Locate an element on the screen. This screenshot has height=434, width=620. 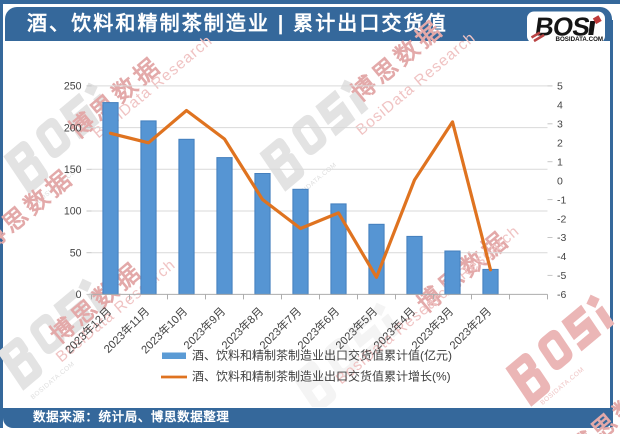
svg-text: -4 is located at coordinates (561, 257).